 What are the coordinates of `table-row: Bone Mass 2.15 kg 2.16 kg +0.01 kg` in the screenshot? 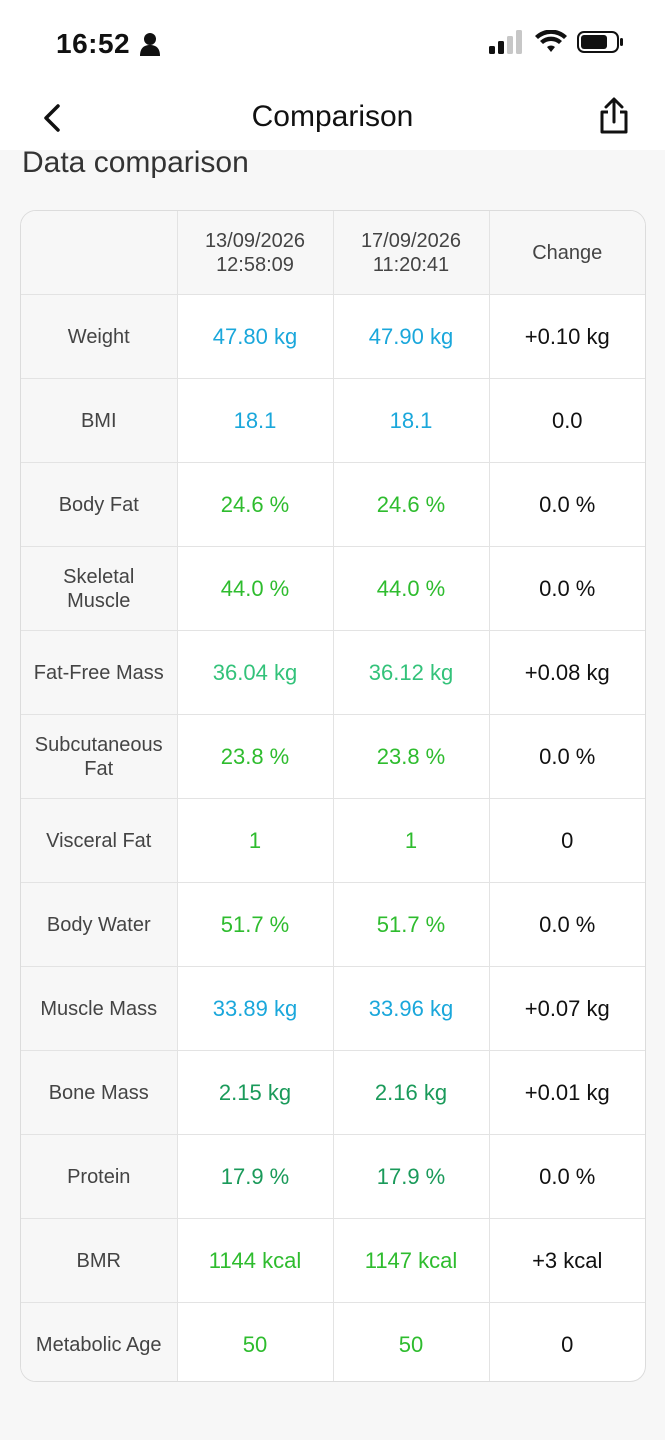 It's located at (333, 1092).